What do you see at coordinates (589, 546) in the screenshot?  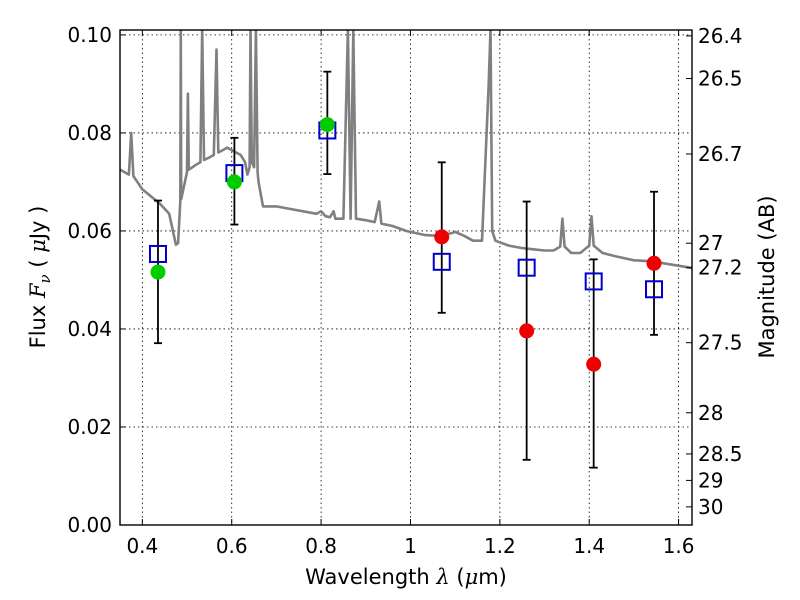 I see `x-tick-label: 1.4` at bounding box center [589, 546].